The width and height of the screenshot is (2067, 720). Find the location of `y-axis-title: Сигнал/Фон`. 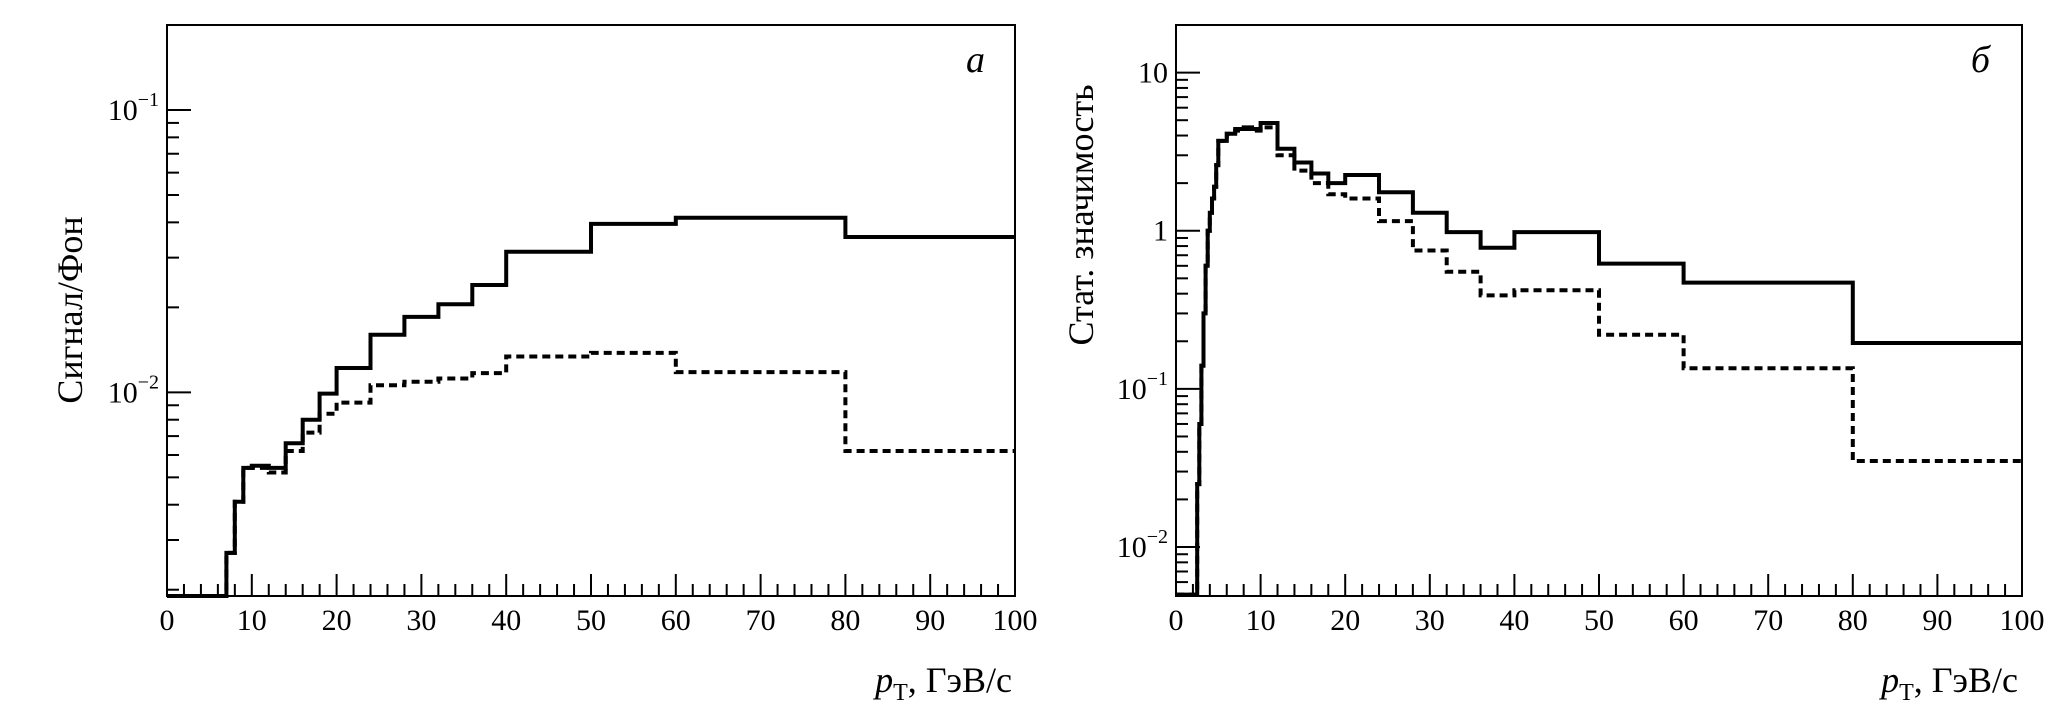

y-axis-title: Сигнал/Фон is located at coordinates (70, 309).